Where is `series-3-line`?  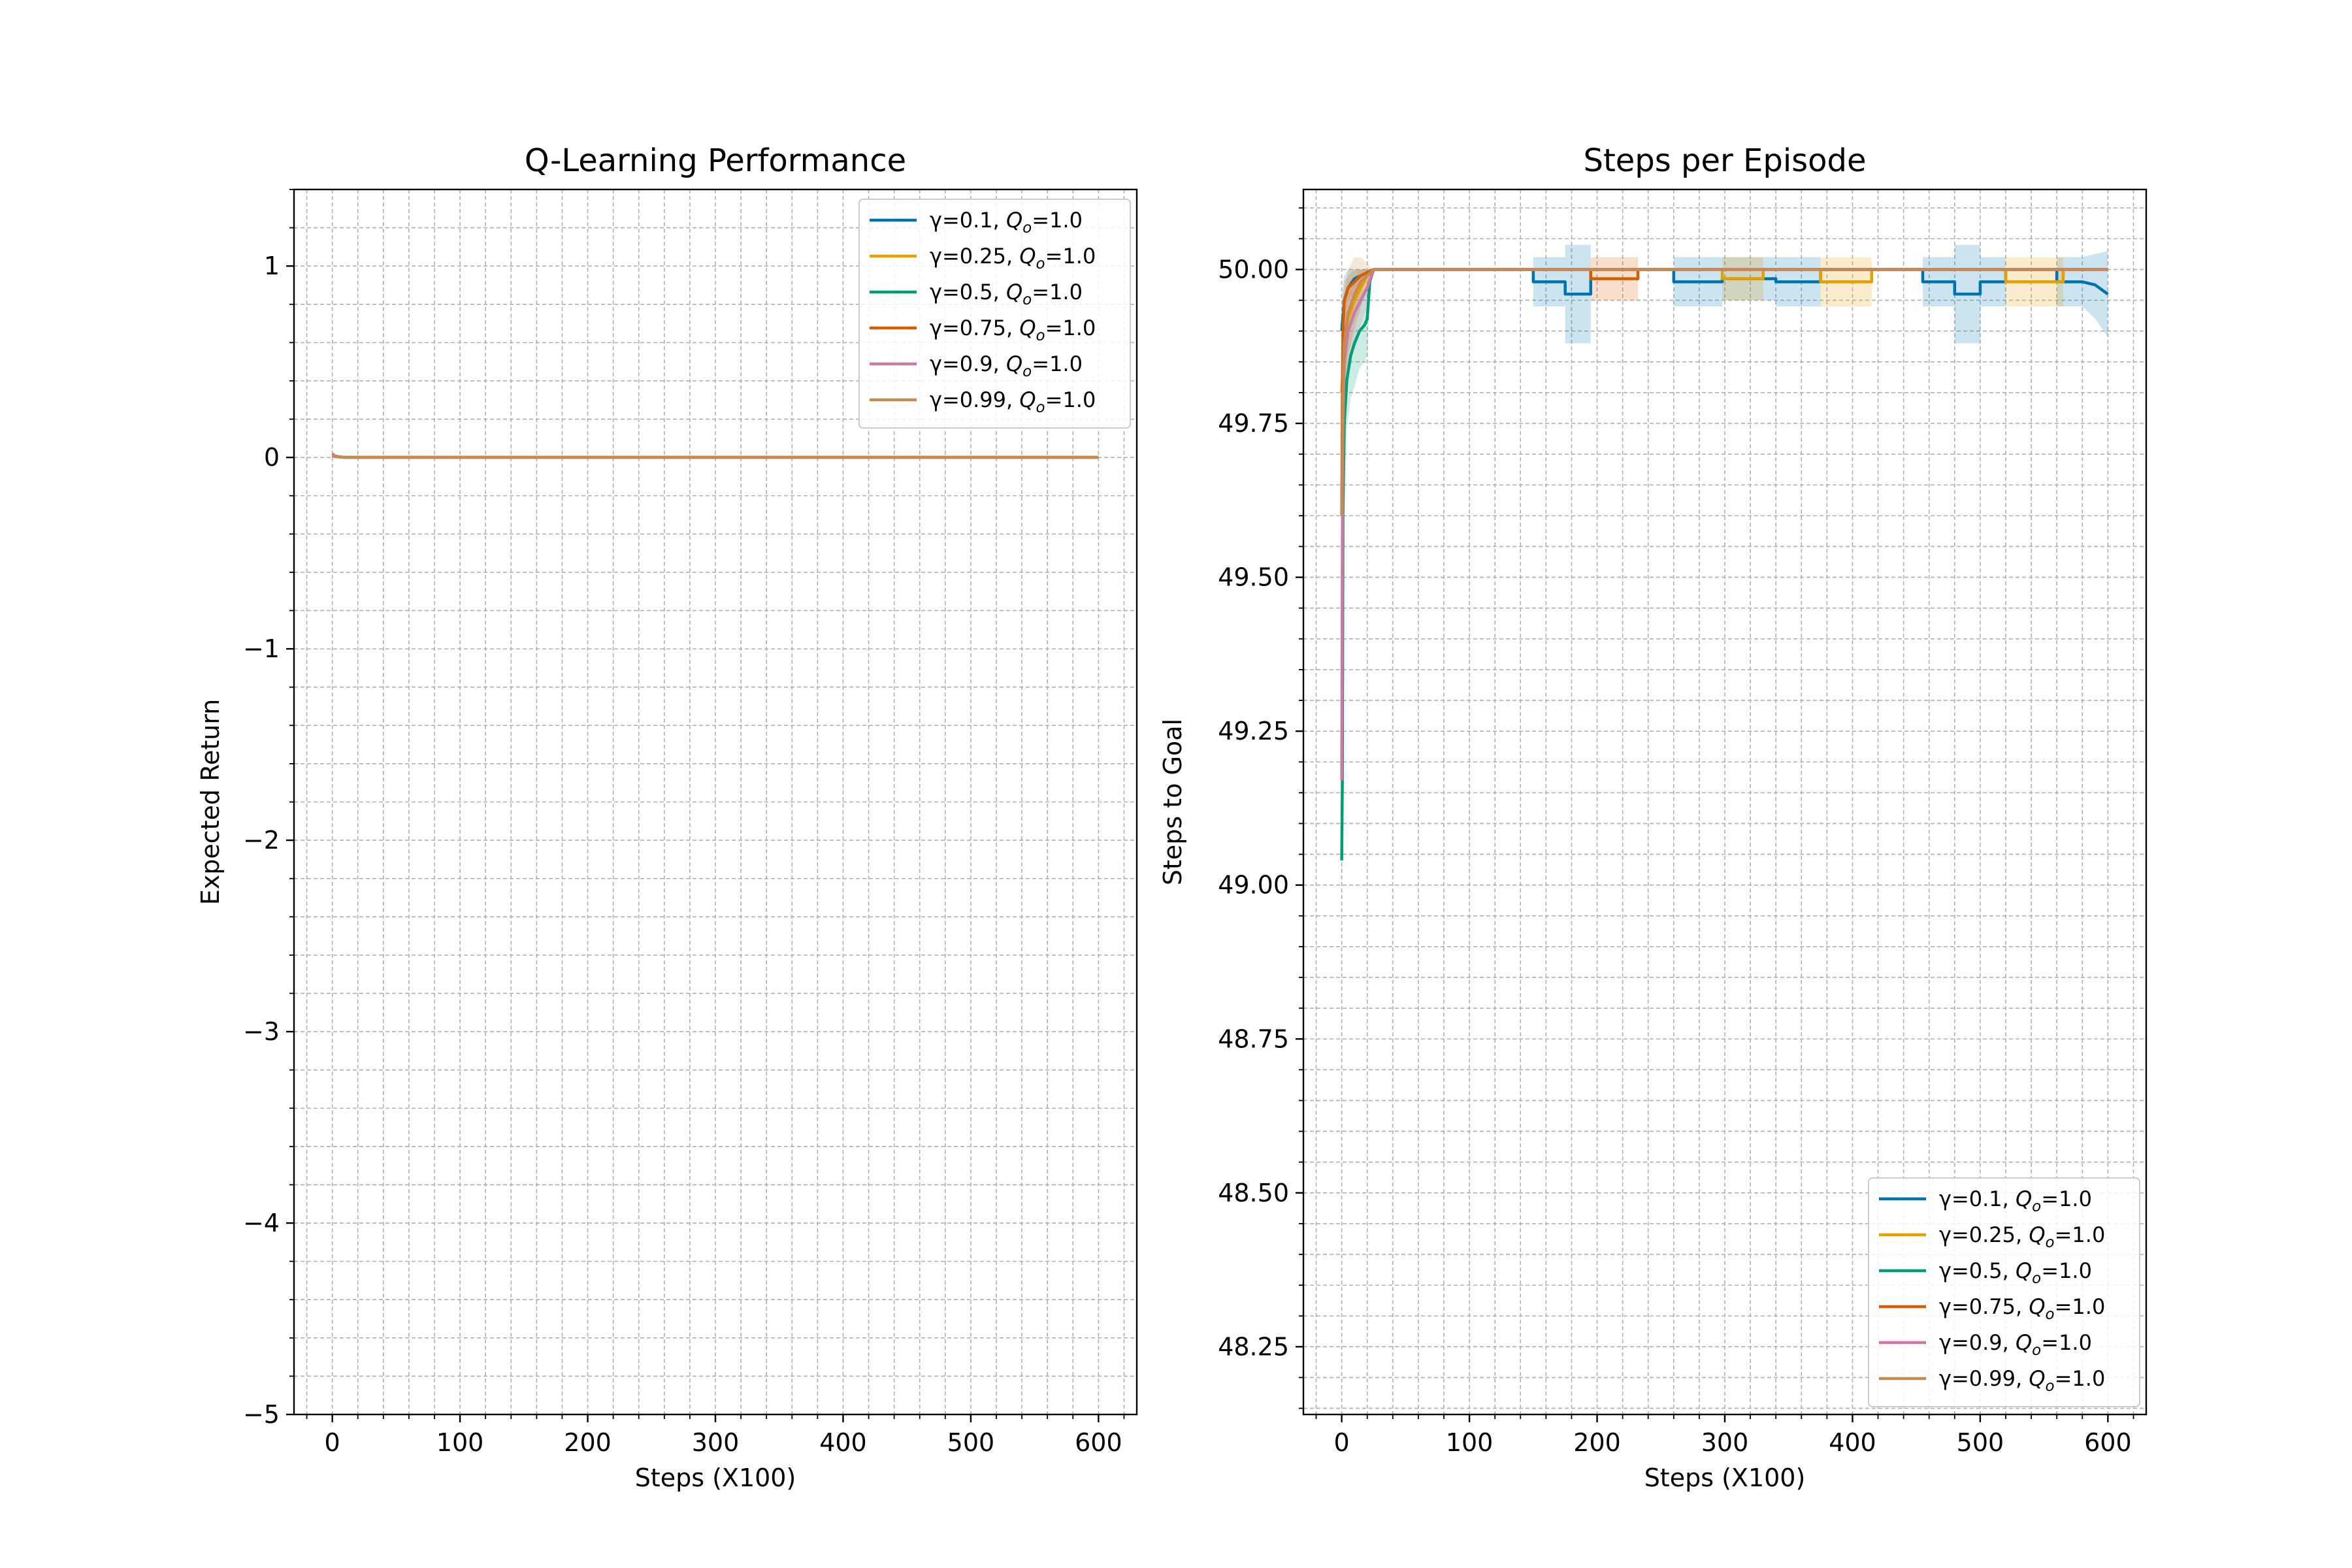 series-3-line is located at coordinates (1724, 392).